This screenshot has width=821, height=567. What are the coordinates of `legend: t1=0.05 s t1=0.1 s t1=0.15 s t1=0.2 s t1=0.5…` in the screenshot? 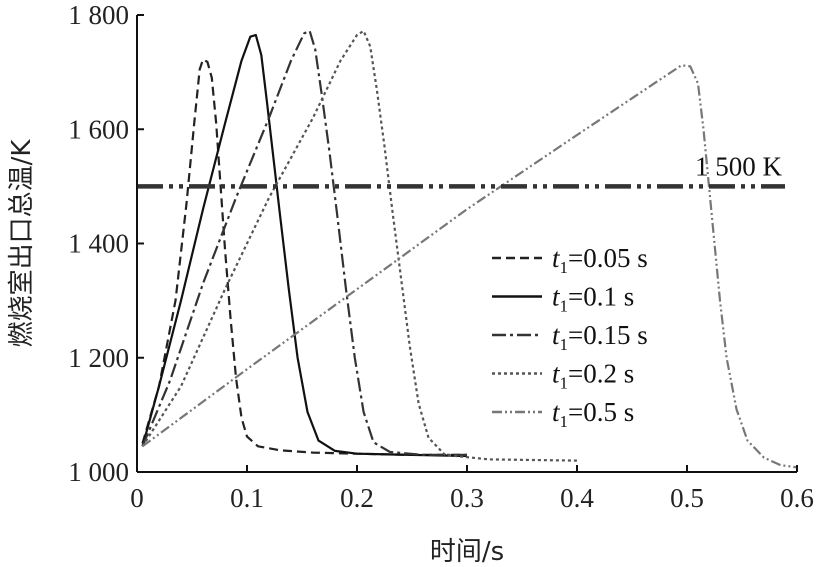 It's located at (570, 337).